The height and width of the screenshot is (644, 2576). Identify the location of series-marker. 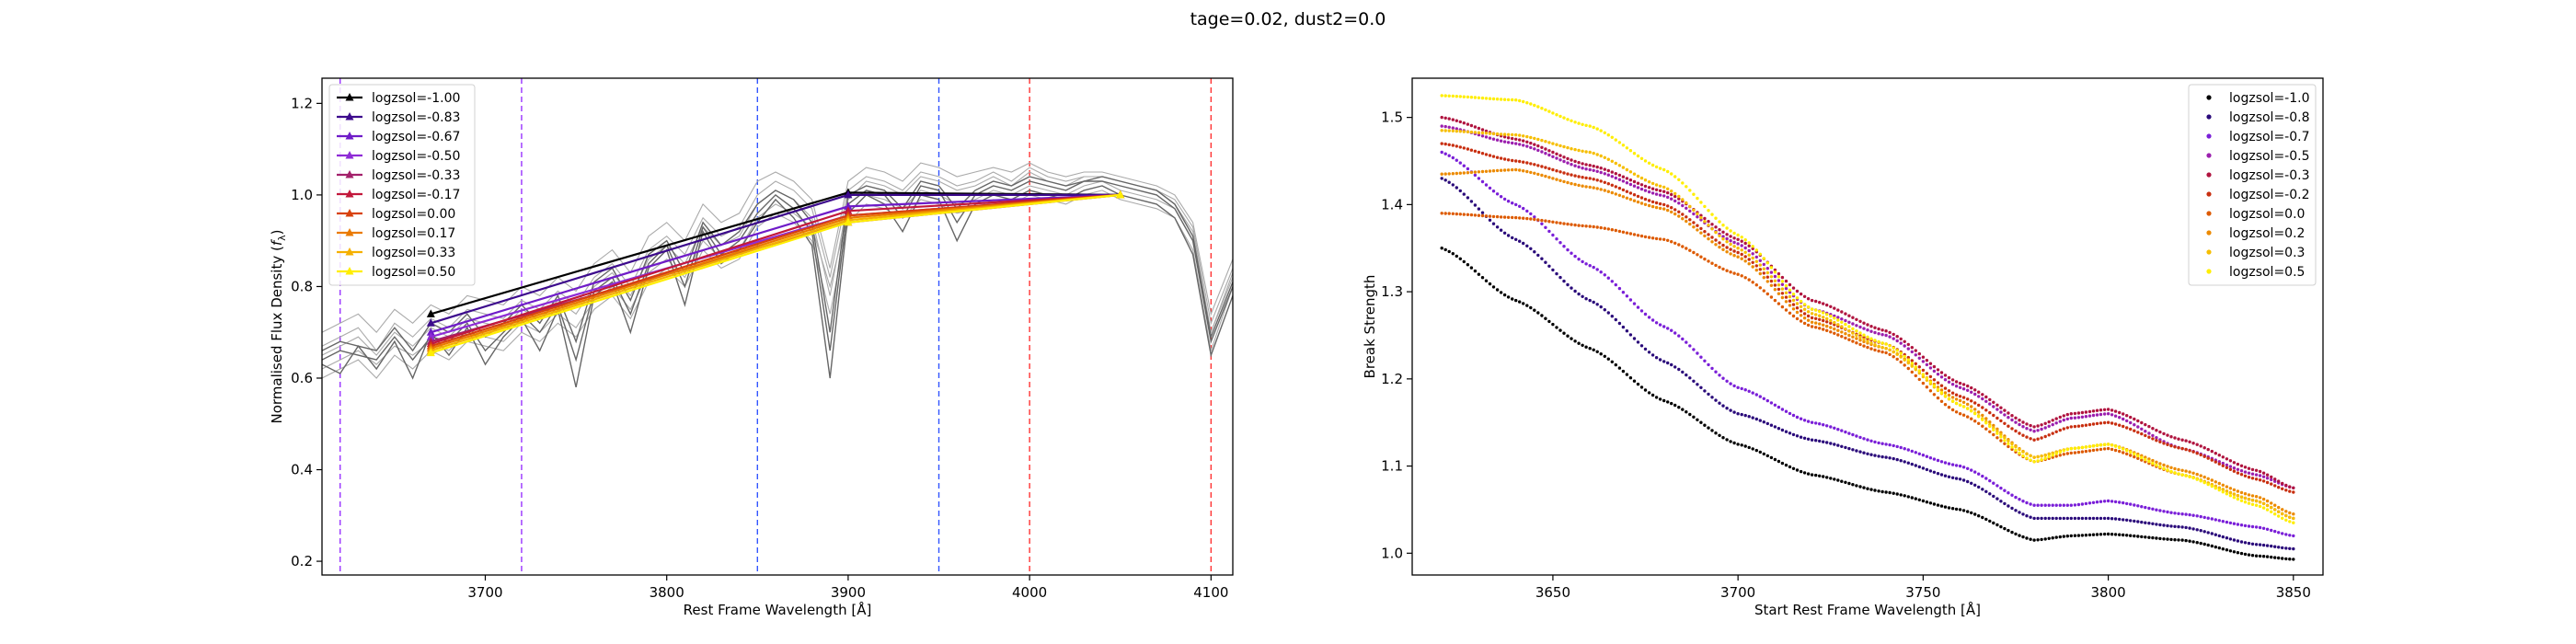
(1120, 194).